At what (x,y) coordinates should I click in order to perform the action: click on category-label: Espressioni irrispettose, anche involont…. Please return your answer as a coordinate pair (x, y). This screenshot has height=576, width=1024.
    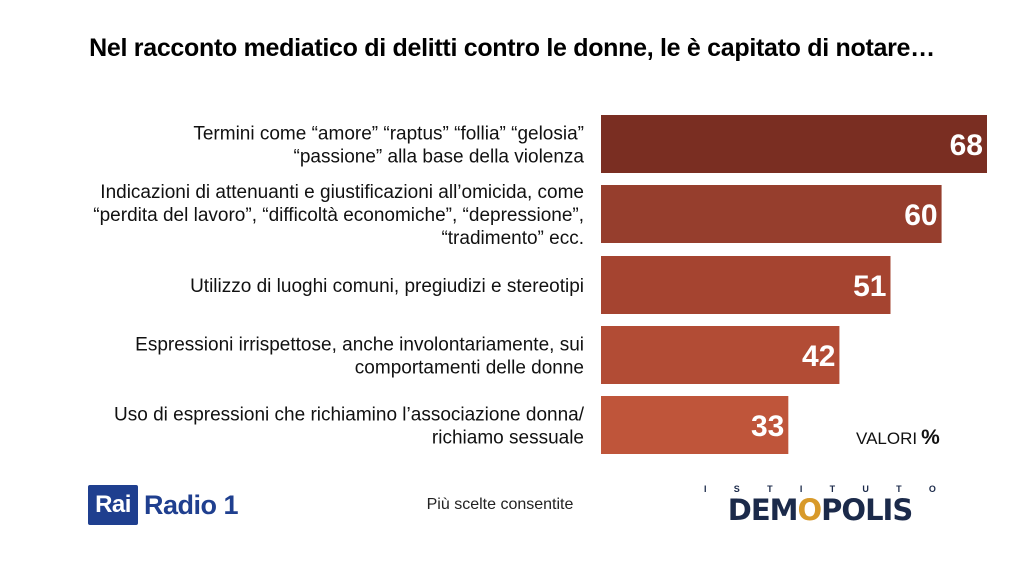
    Looking at the image, I should click on (359, 345).